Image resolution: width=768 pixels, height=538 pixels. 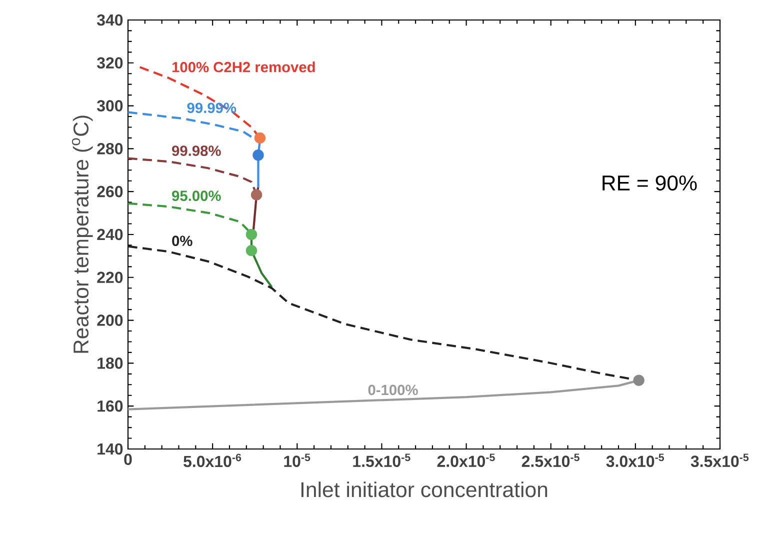 What do you see at coordinates (635, 461) in the screenshot?
I see `x-tick-label: 3.0x10$^{-5}$` at bounding box center [635, 461].